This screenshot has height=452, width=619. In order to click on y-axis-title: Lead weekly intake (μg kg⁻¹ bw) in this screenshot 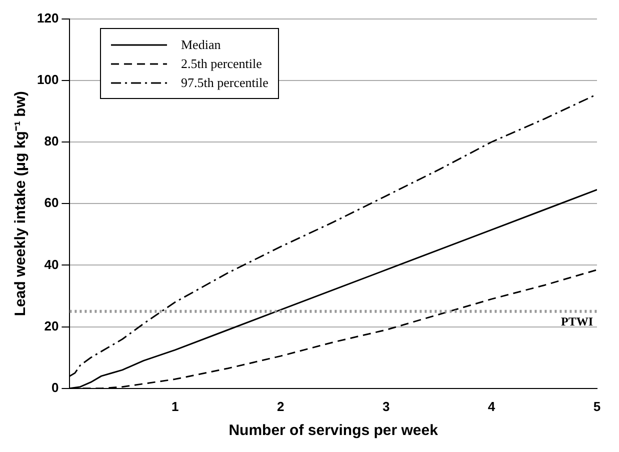, I will do `click(21, 203)`.